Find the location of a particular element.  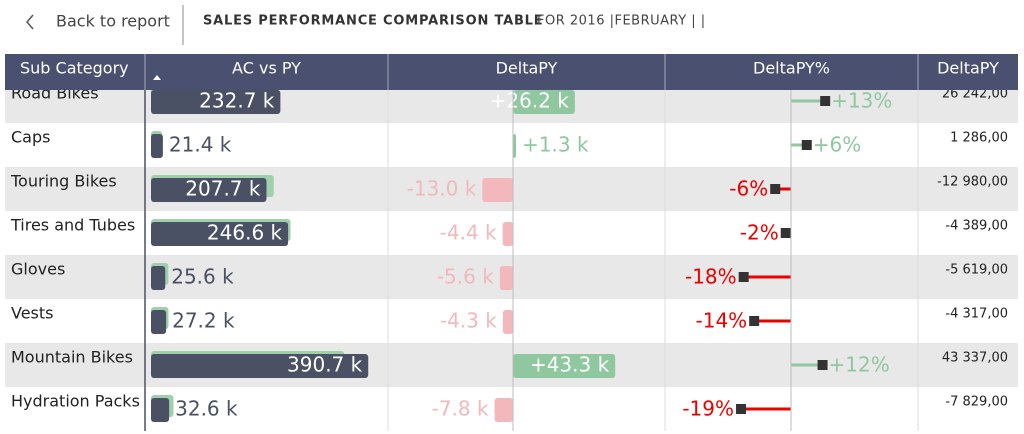

row-label: Tires and Tubes is located at coordinates (72, 225).